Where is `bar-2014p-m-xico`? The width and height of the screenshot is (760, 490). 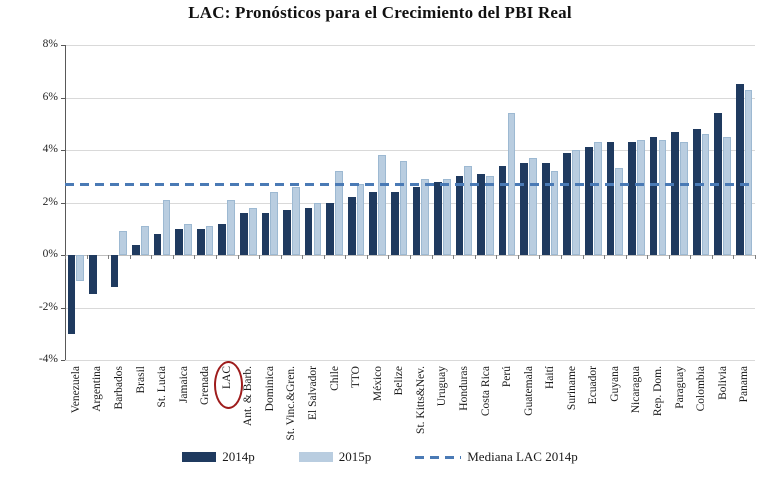 bar-2014p-m-xico is located at coordinates (373, 223).